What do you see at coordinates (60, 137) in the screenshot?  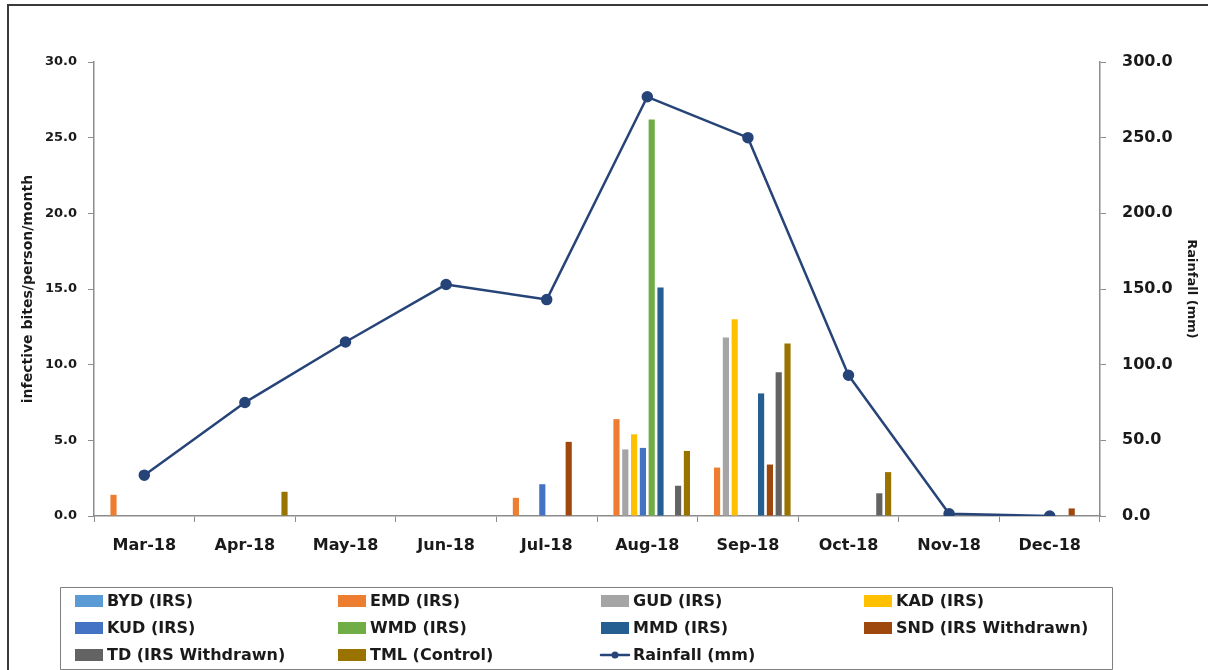 I see `y-tick-label: 25.0` at bounding box center [60, 137].